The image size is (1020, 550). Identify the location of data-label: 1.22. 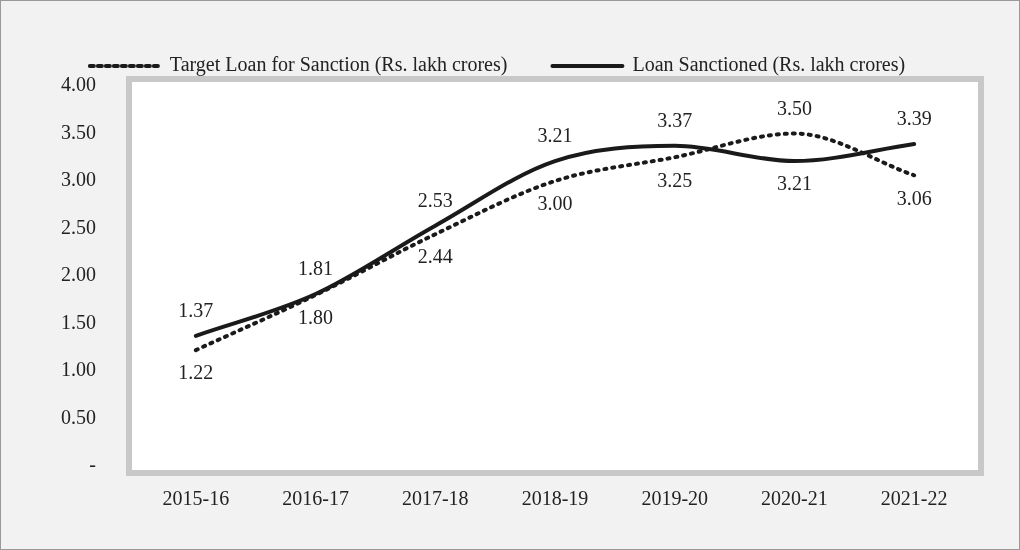
(196, 372).